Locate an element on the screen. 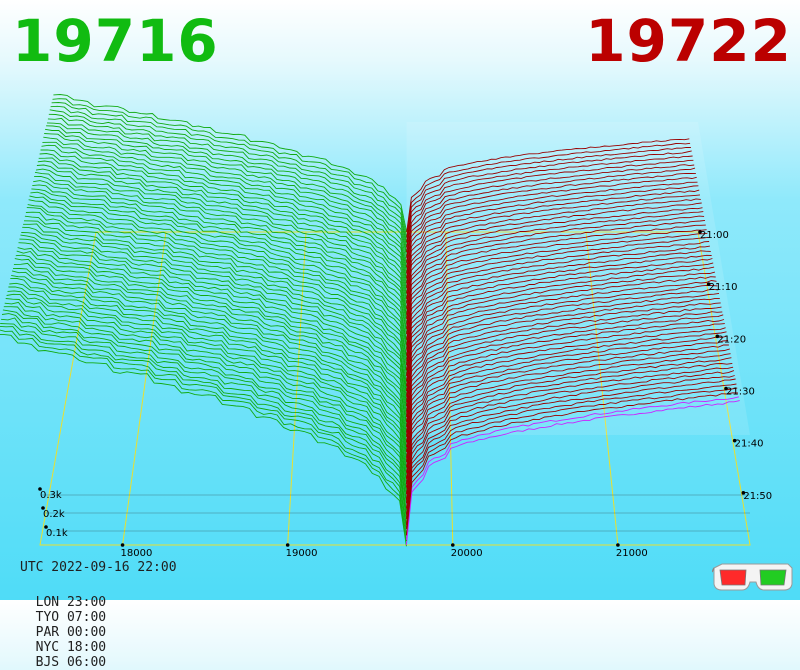 This screenshot has width=800, height=670. utc-time: UTC 2022-09-16 22:00 is located at coordinates (98, 567).